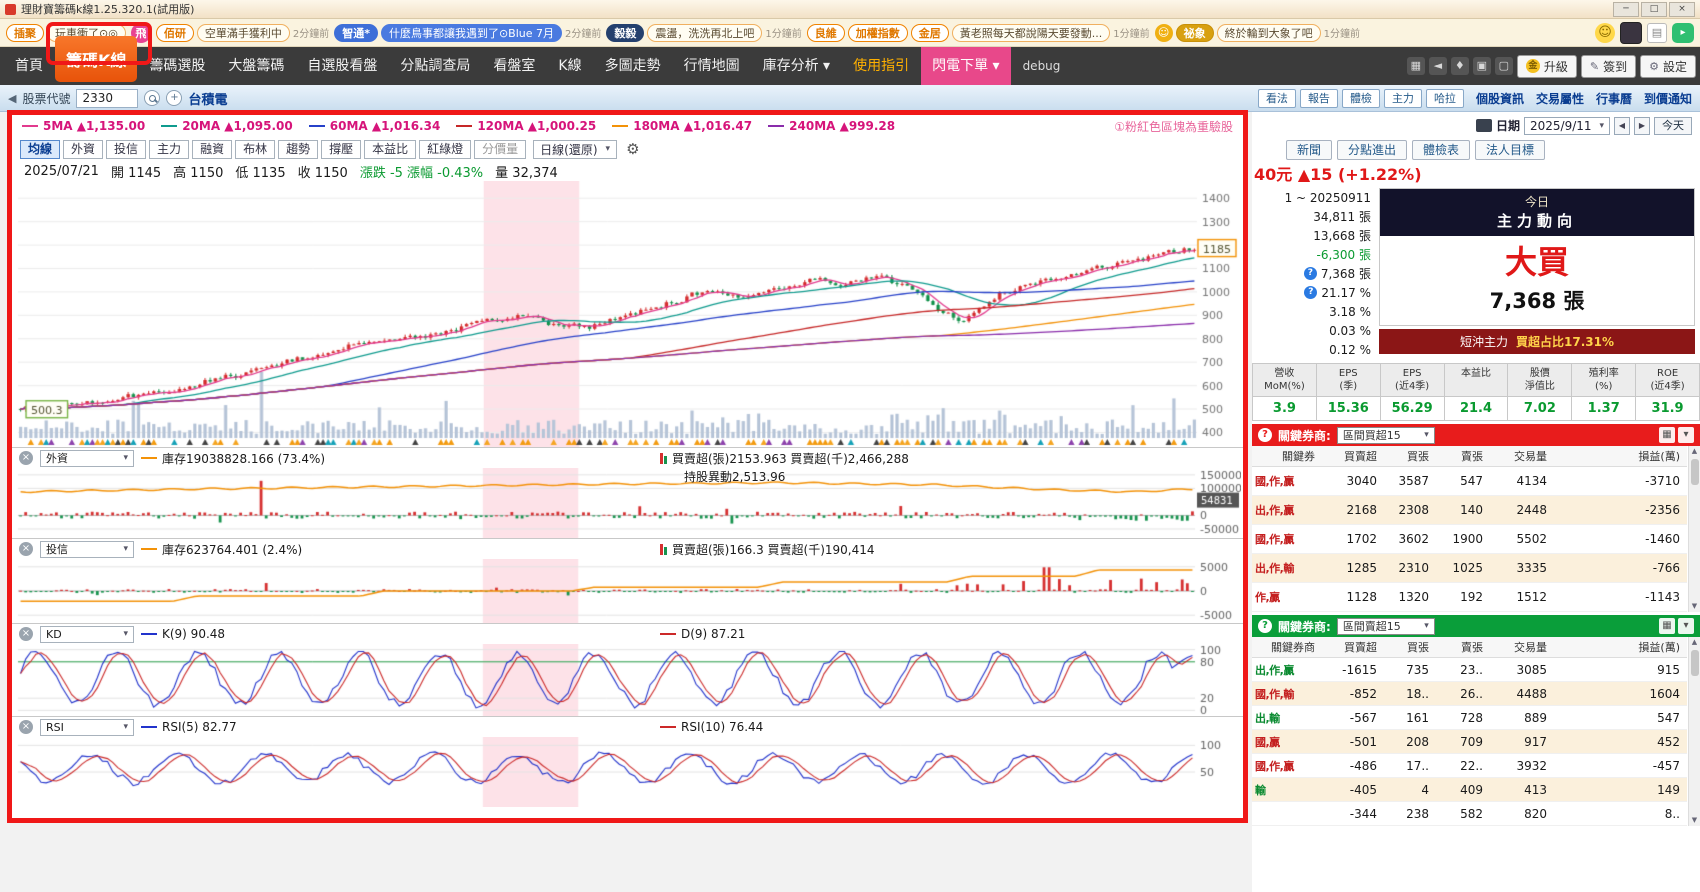 The width and height of the screenshot is (1700, 892). What do you see at coordinates (256, 66) in the screenshot?
I see `menu-item: 大盤籌碼` at bounding box center [256, 66].